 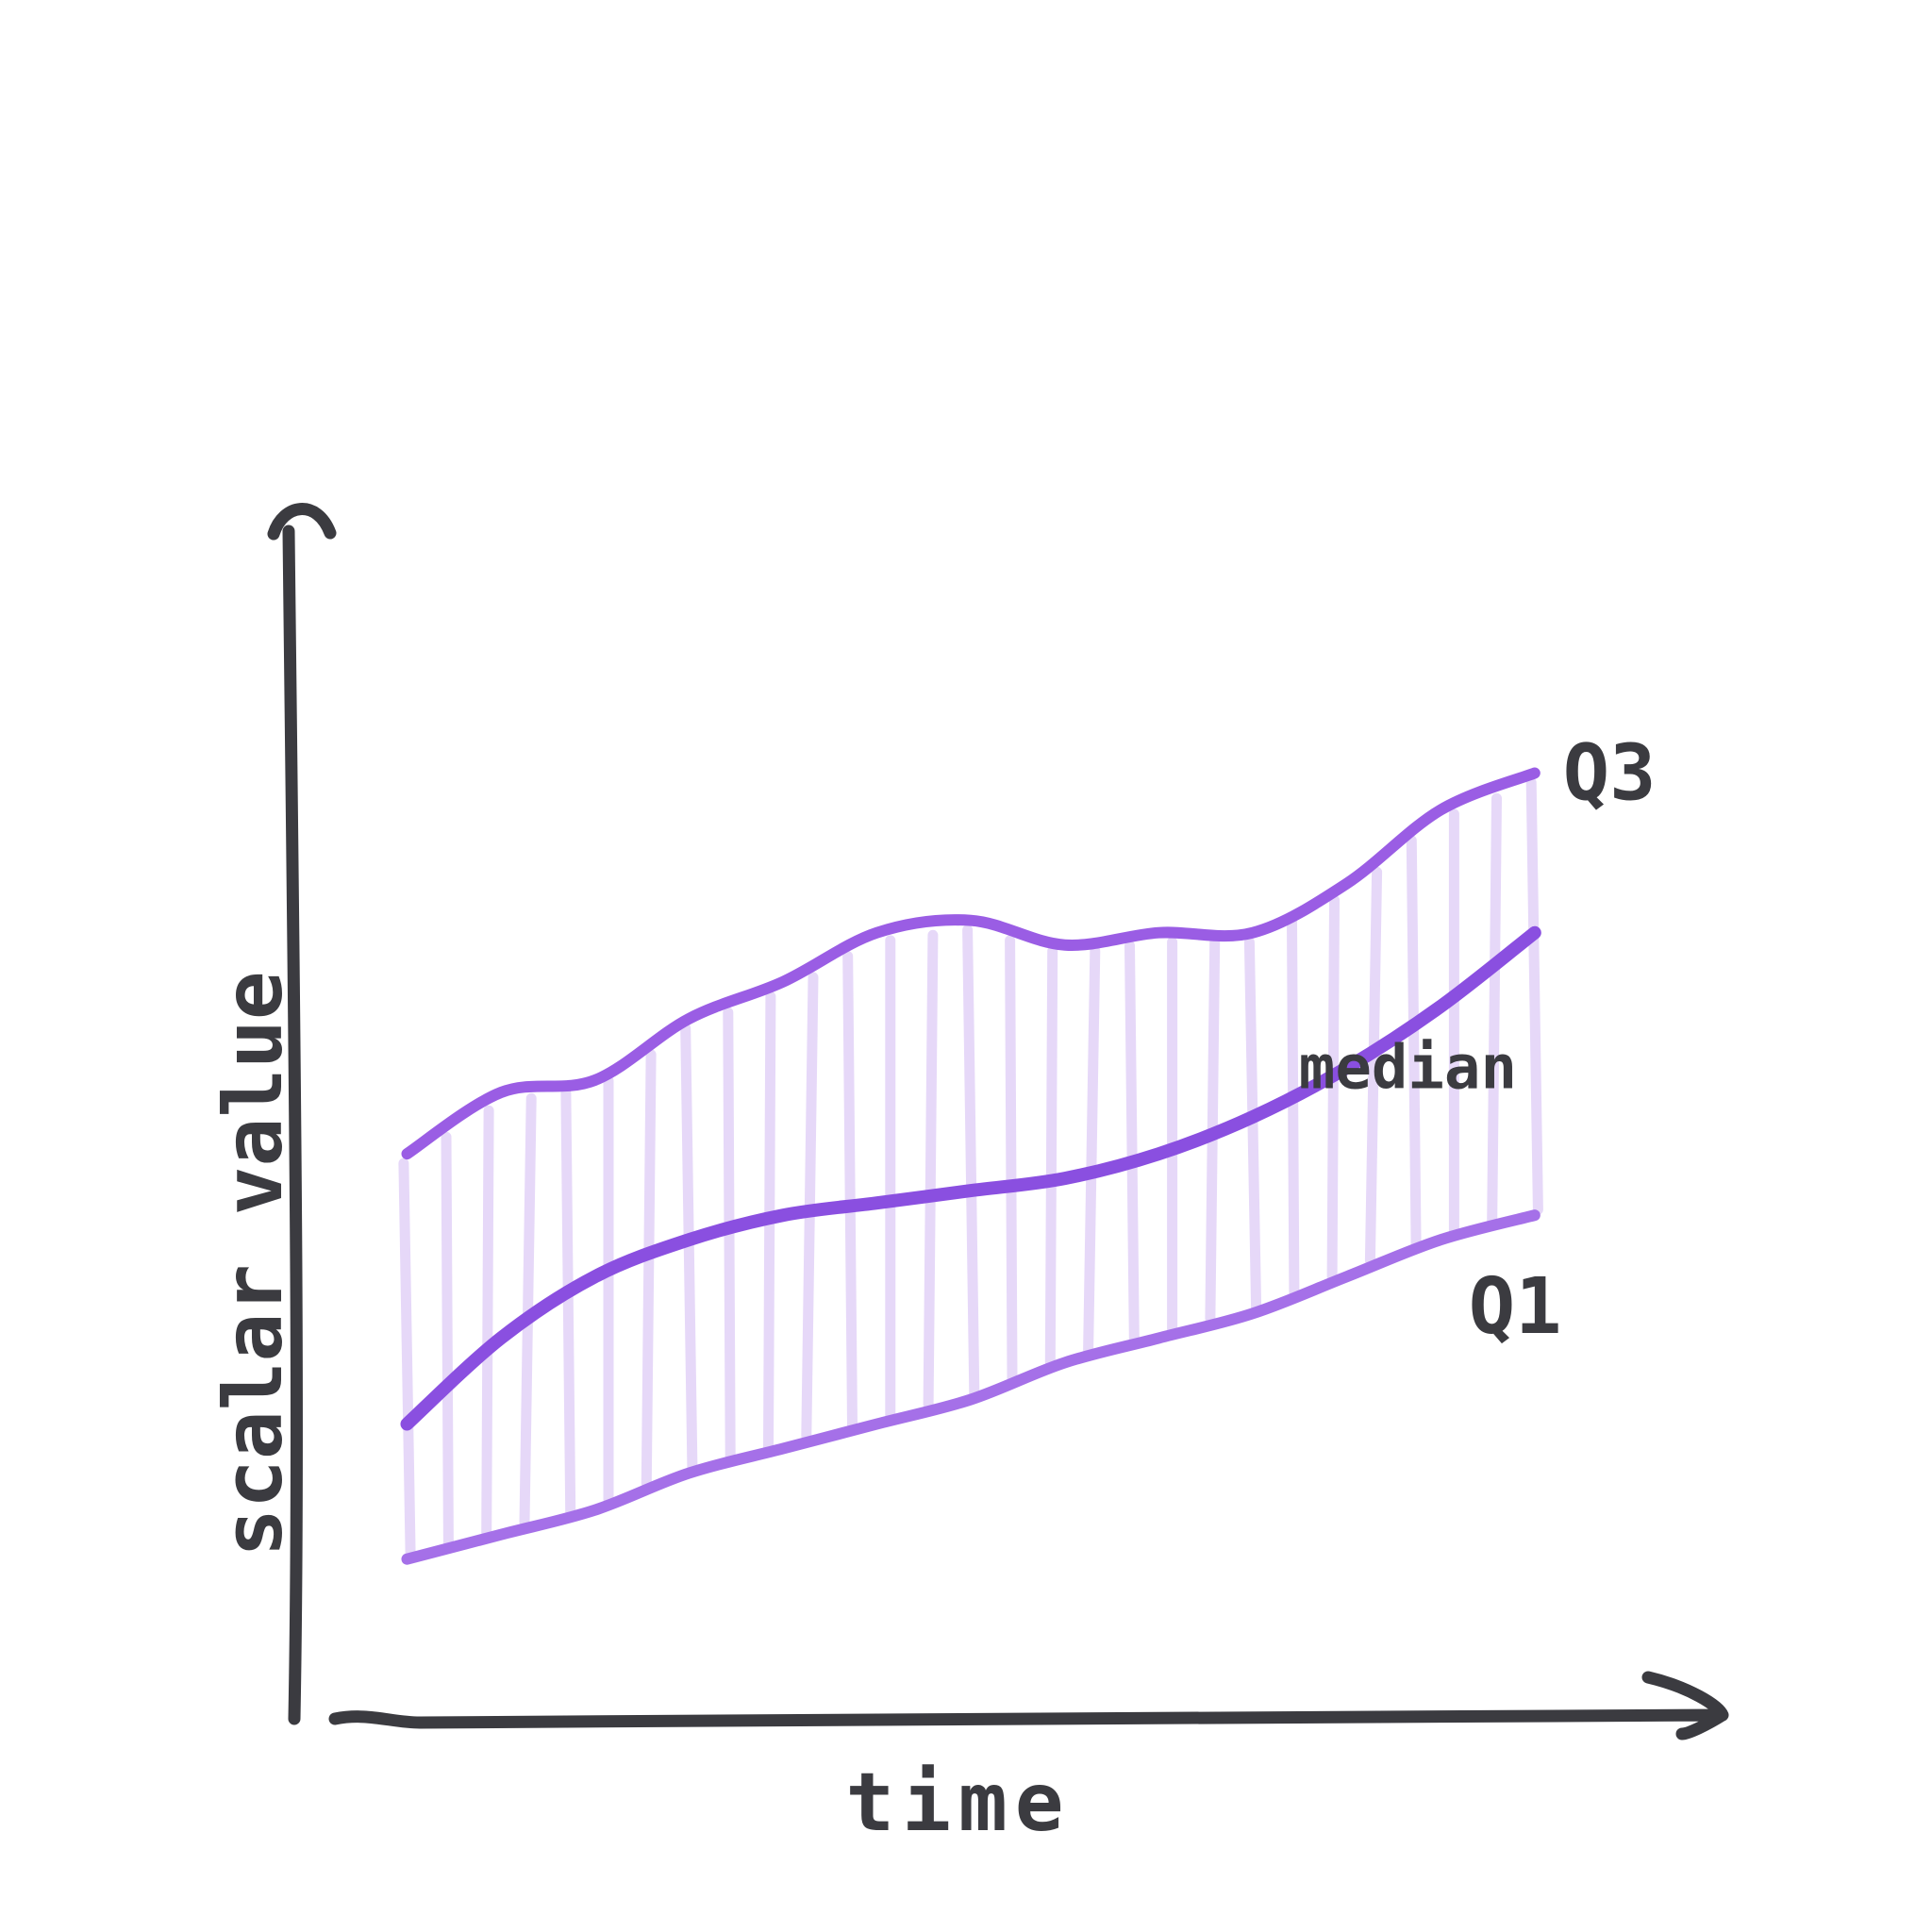 I want to click on x-axis, so click(x=1028, y=1706).